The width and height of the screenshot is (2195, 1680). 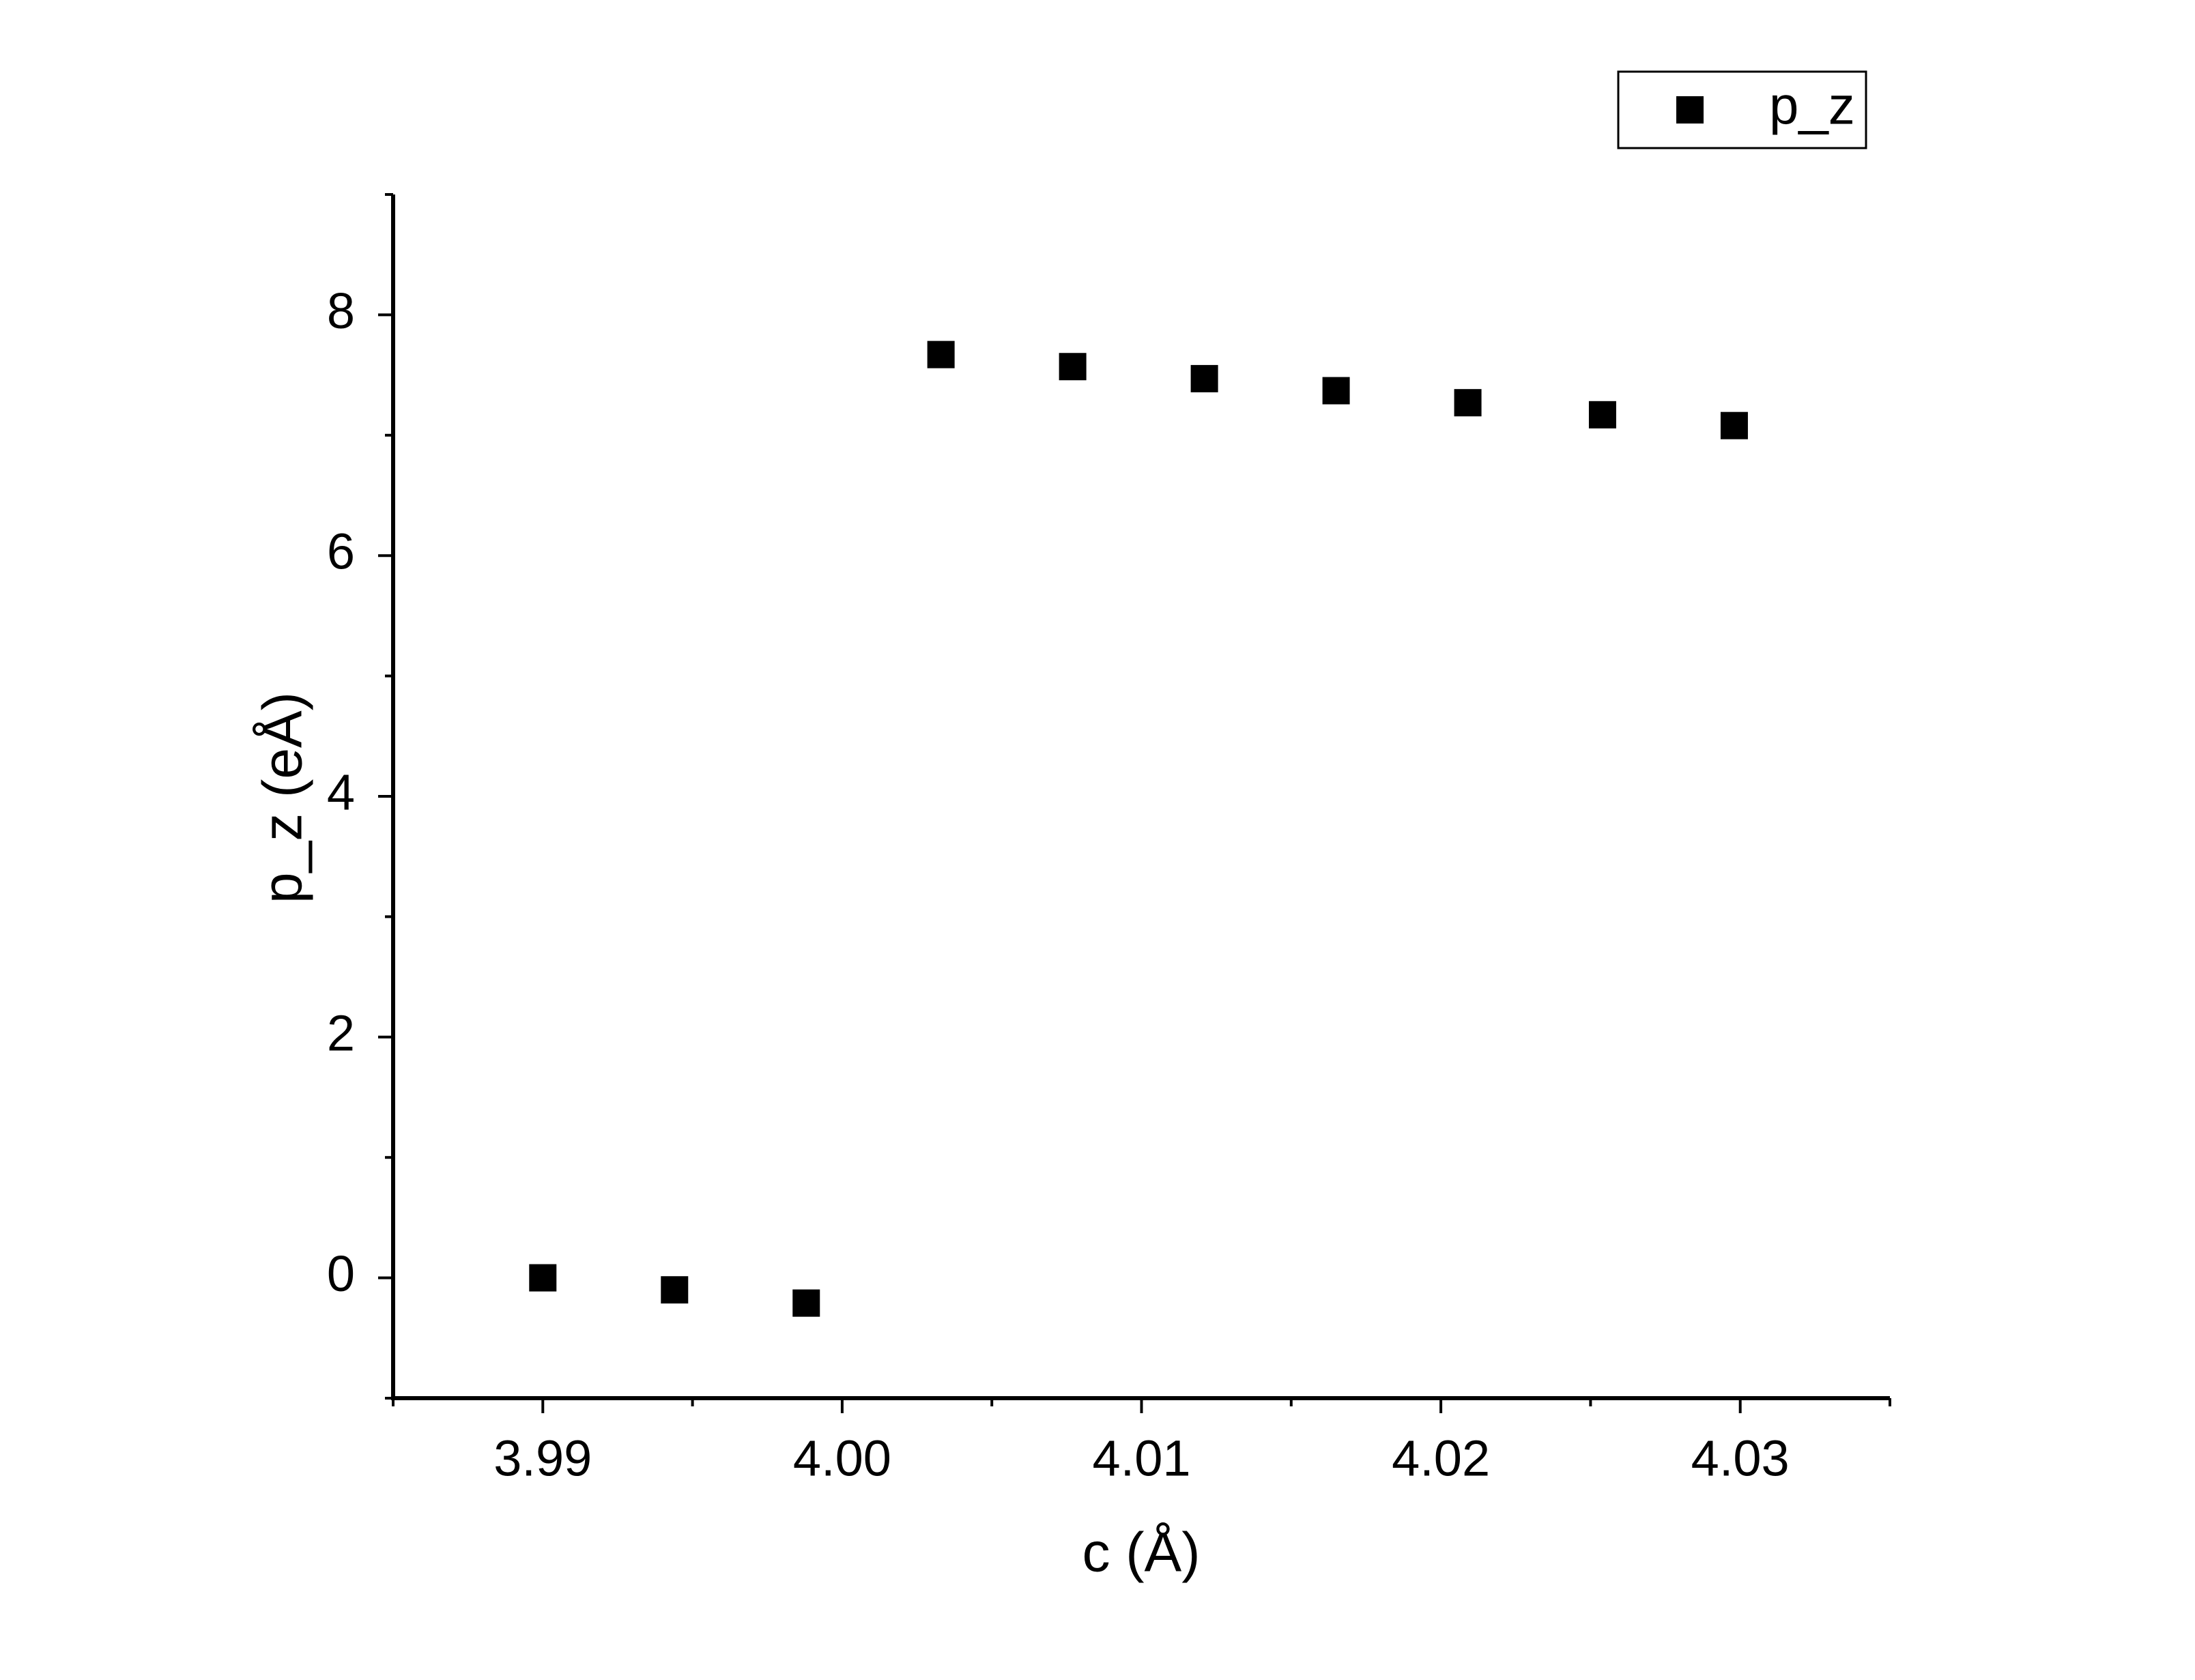 I want to click on y-tick-label: 0, so click(x=341, y=1273).